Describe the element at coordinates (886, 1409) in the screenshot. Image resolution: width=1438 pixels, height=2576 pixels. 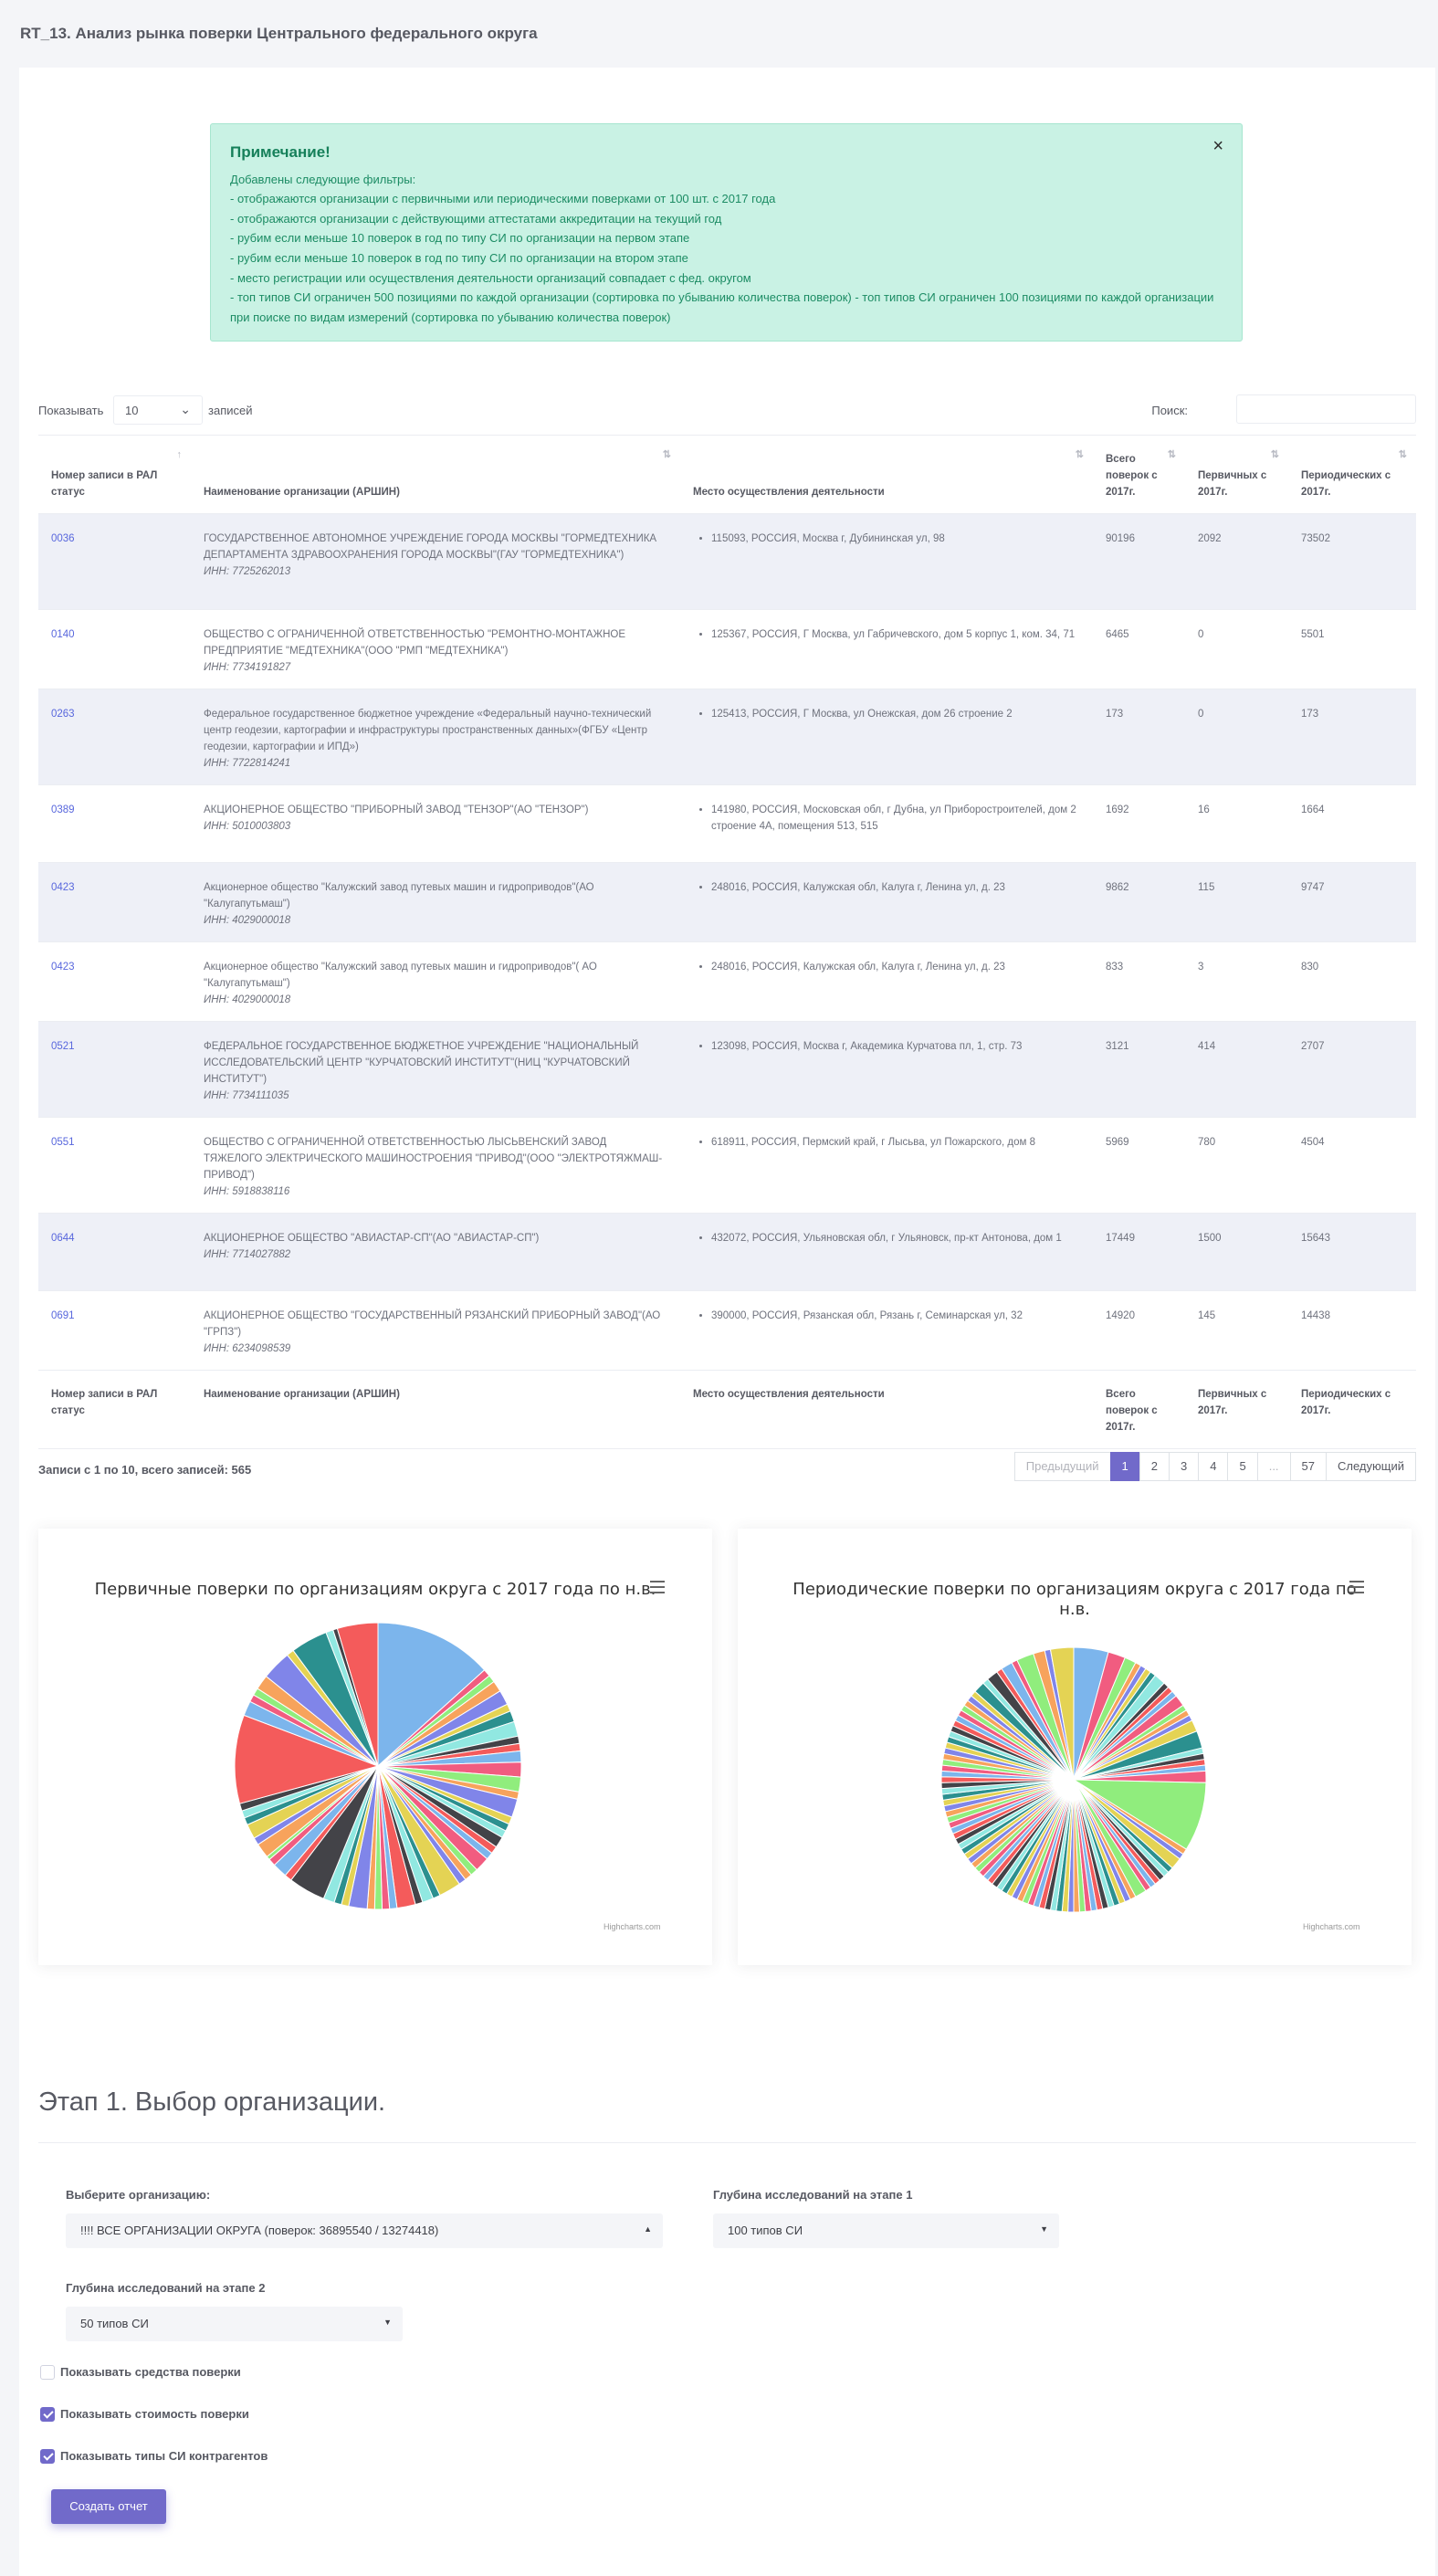
I see `column-footer: Место осуществления деятельности` at that location.